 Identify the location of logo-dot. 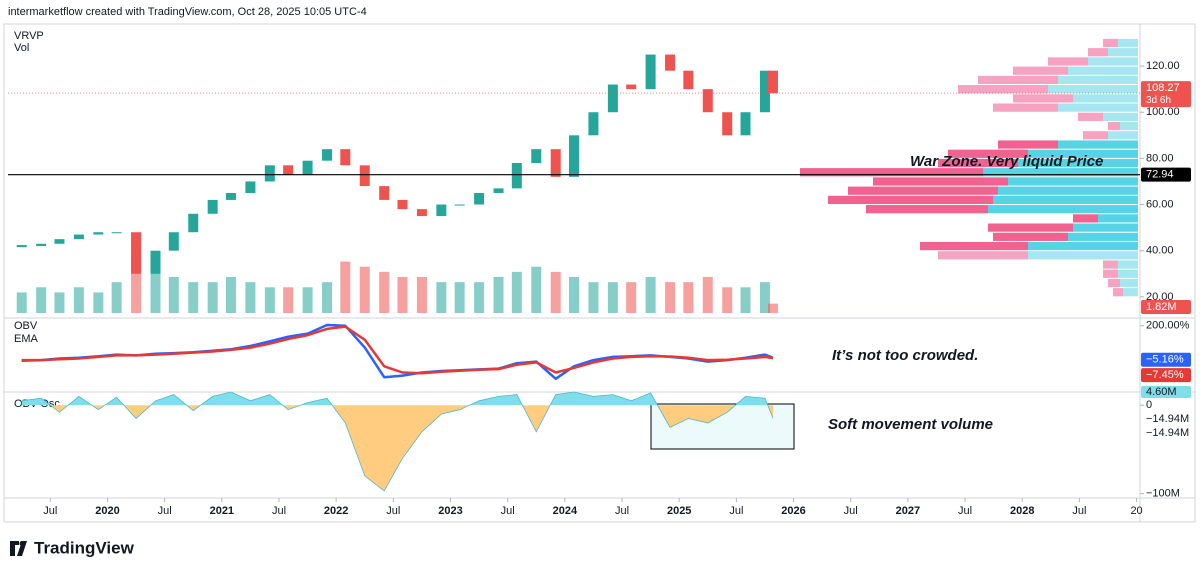
(22, 543).